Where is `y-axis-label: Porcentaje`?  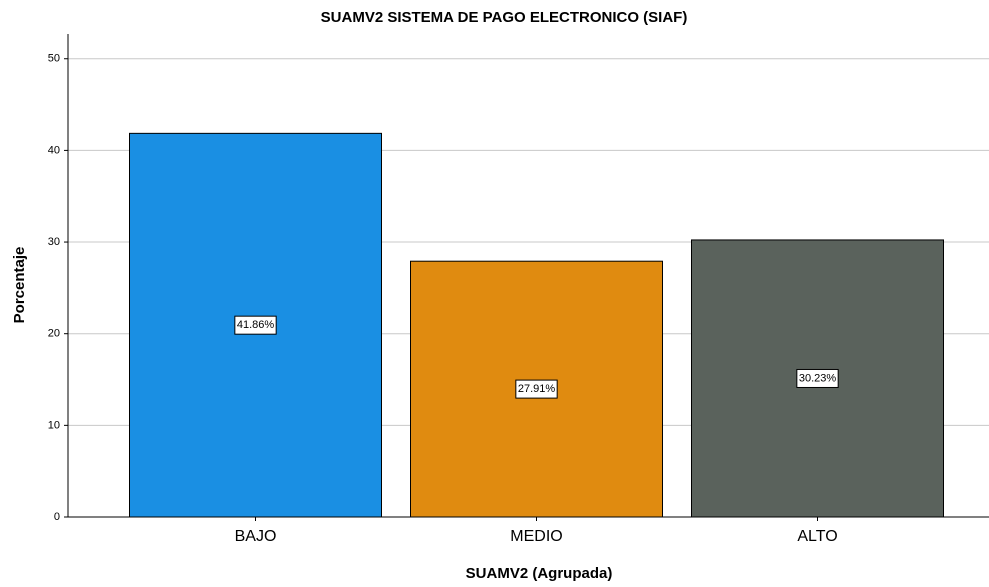 y-axis-label: Porcentaje is located at coordinates (19, 285).